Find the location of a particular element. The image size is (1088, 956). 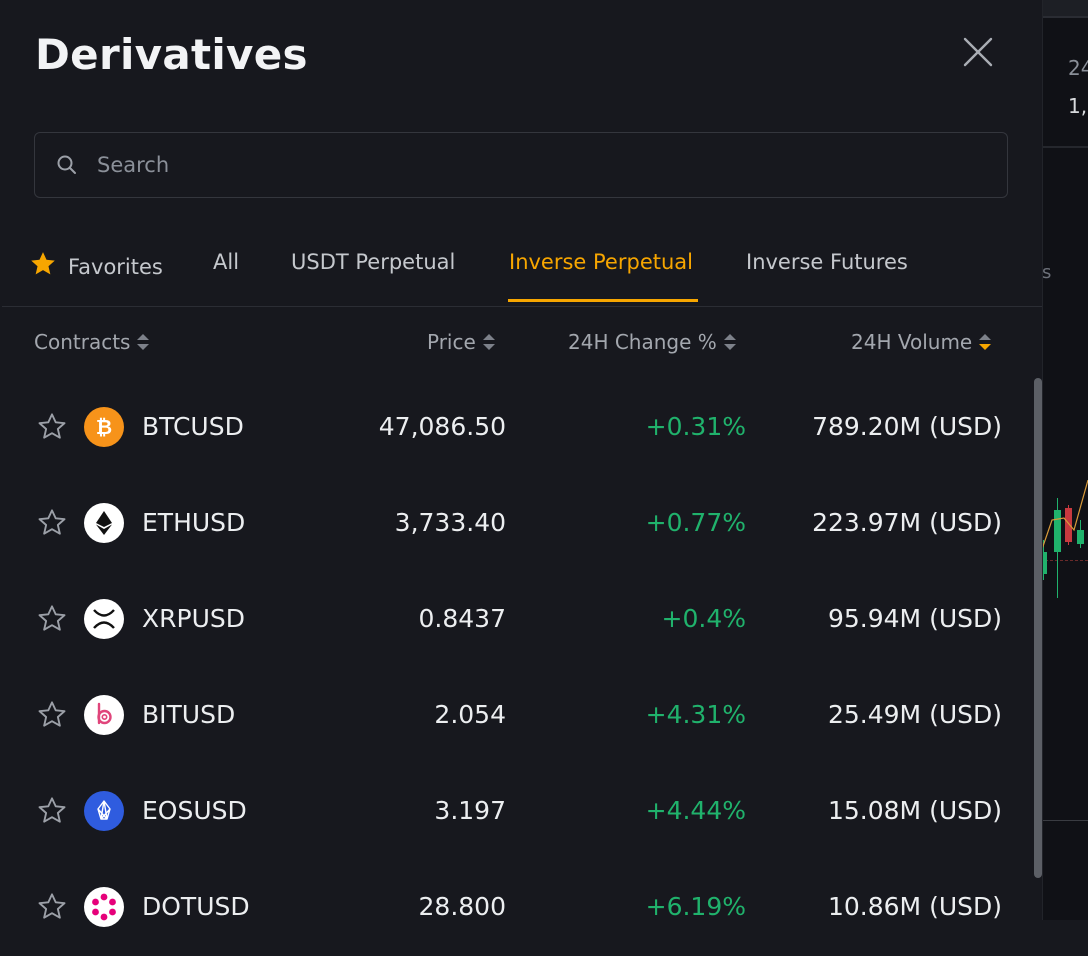

background-price-line is located at coordinates (1064, 560).